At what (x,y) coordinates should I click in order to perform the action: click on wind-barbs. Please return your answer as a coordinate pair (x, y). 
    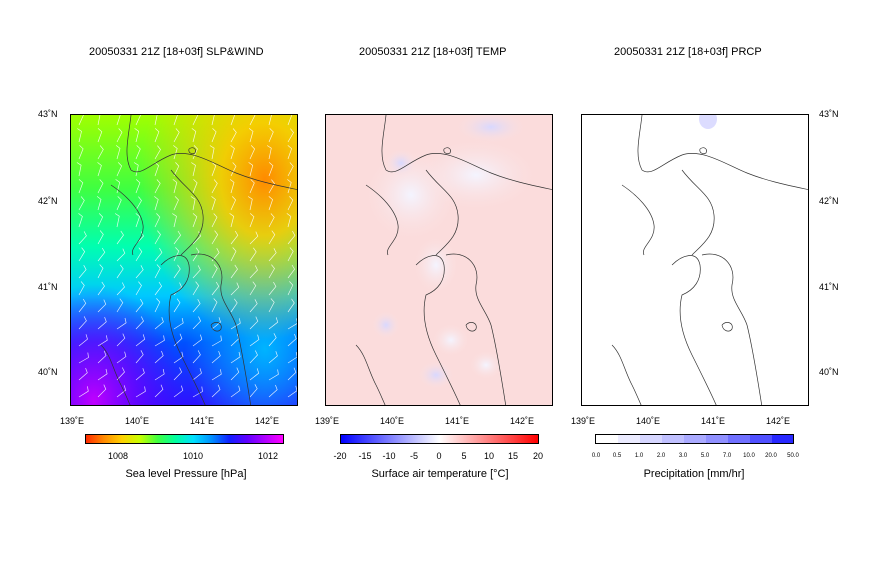
    Looking at the image, I should click on (186, 256).